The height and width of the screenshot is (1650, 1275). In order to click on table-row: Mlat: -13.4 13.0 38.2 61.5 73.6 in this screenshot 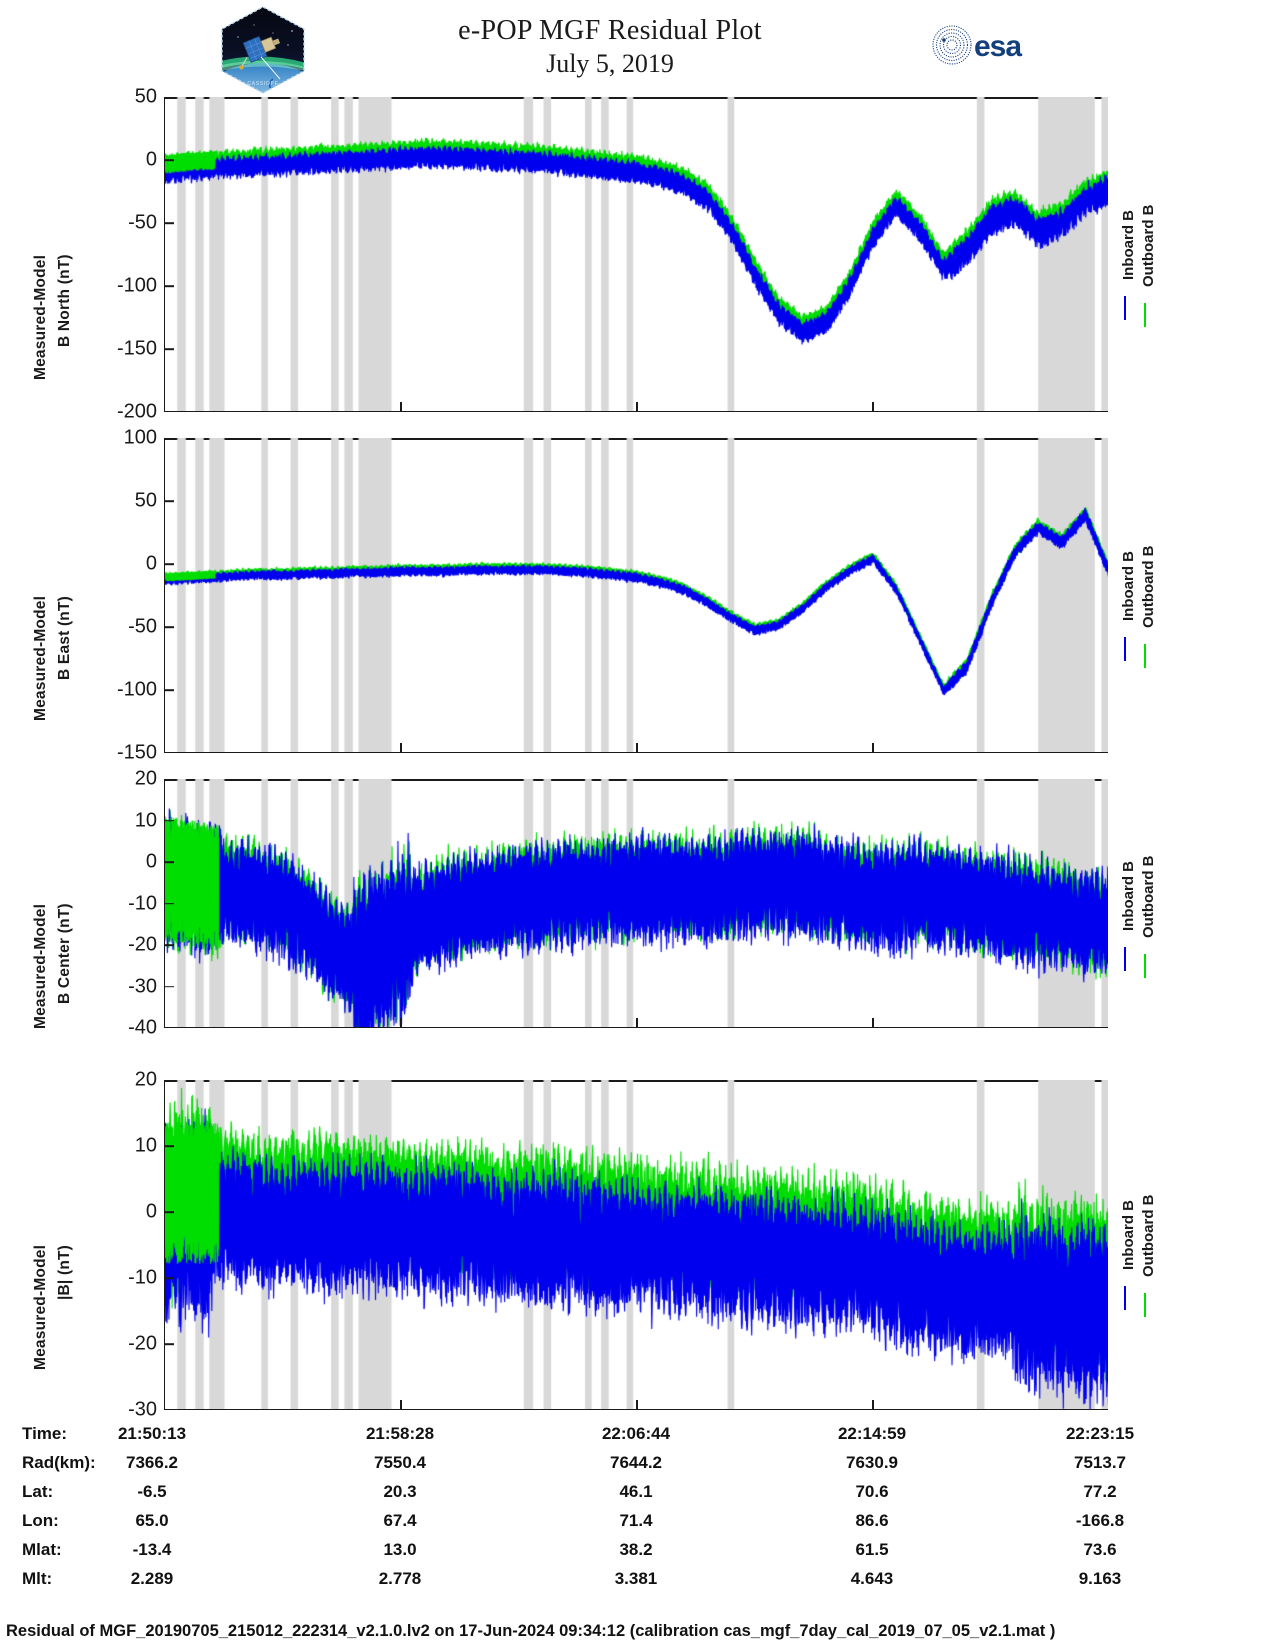, I will do `click(637, 1554)`.